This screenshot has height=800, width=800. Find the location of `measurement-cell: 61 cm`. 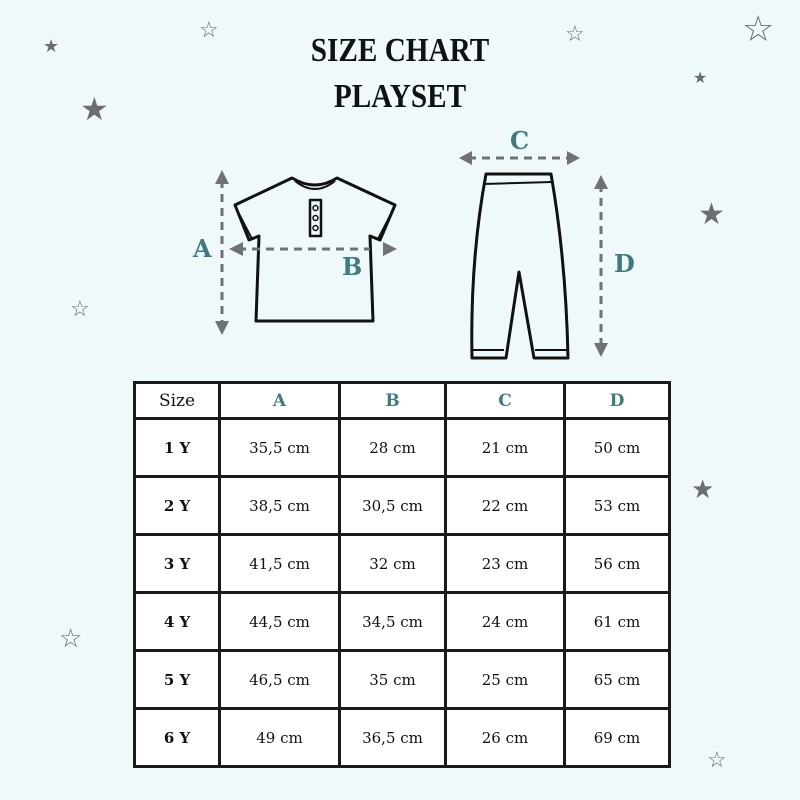

measurement-cell: 61 cm is located at coordinates (617, 621).